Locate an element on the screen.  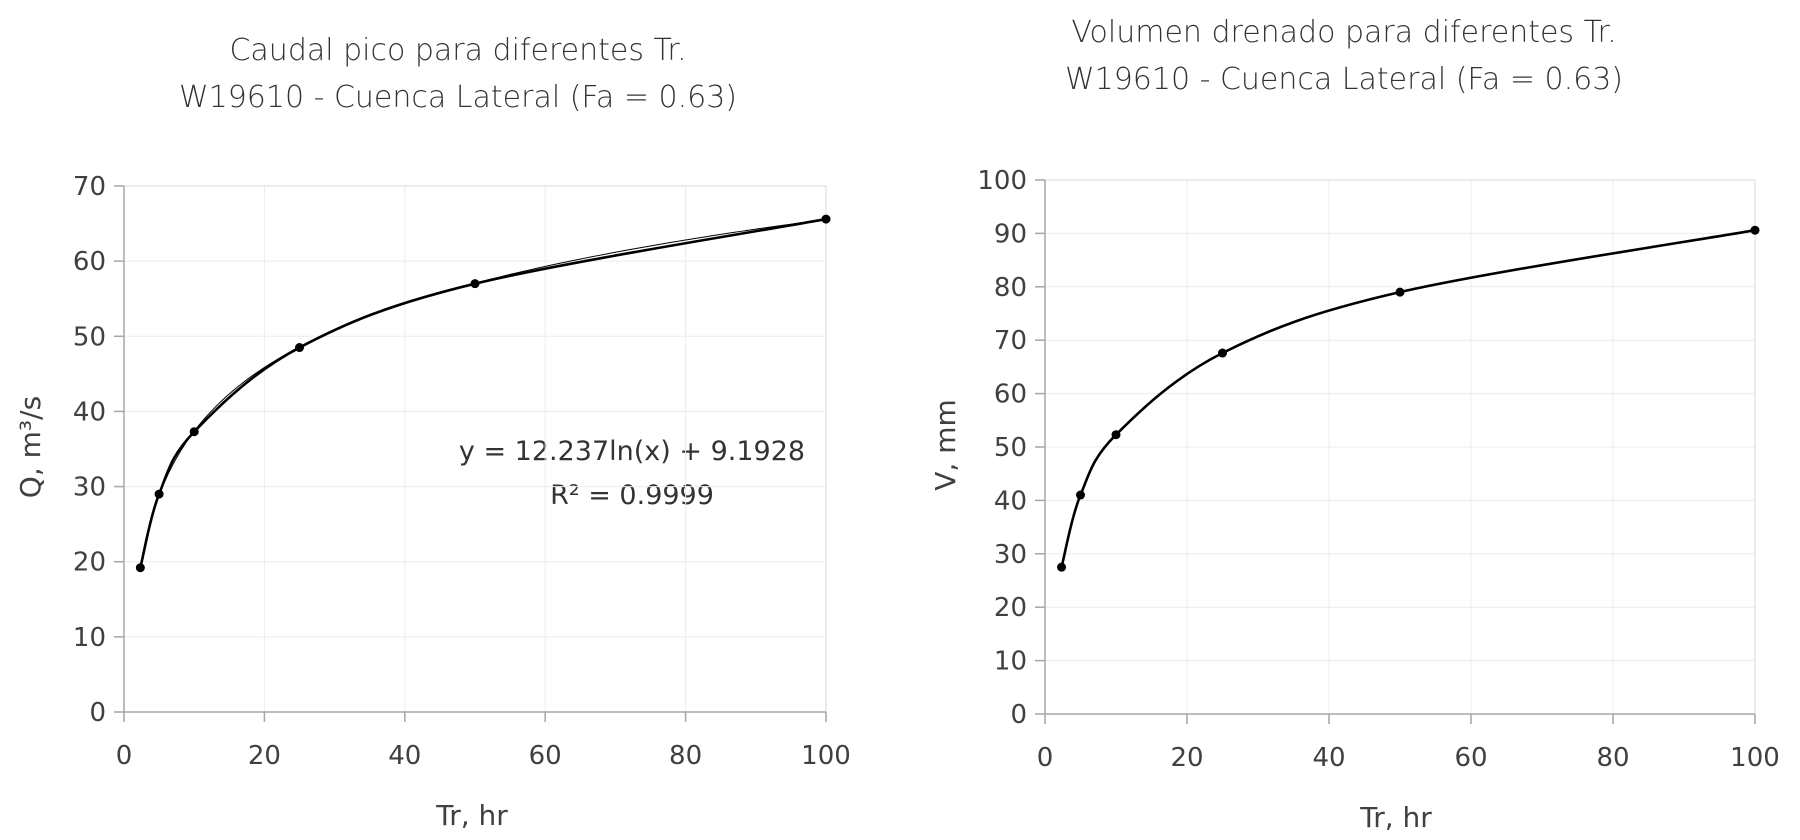
right-chart-title: Volumen drenado para diferentes Tr. is located at coordinates (1343, 32).